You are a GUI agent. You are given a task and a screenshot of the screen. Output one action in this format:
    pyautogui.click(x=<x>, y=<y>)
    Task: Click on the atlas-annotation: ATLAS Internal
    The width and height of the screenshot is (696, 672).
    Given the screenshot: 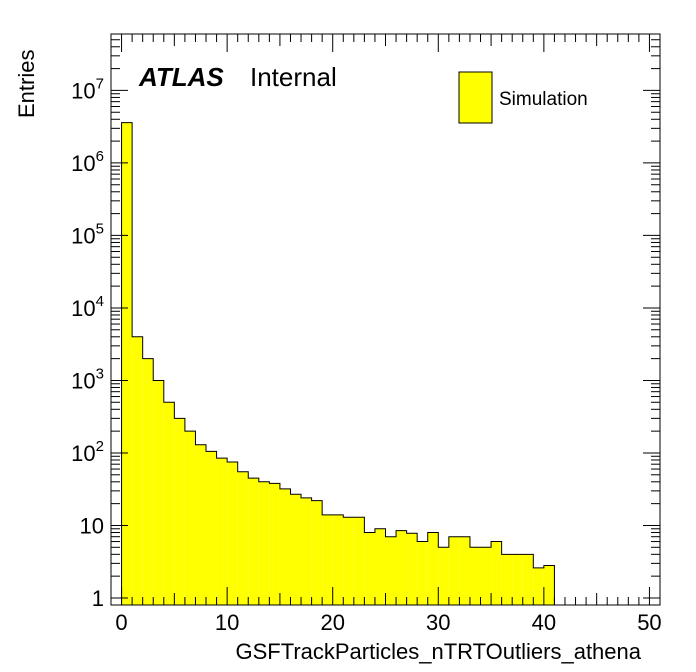 What is the action you would take?
    pyautogui.click(x=237, y=77)
    